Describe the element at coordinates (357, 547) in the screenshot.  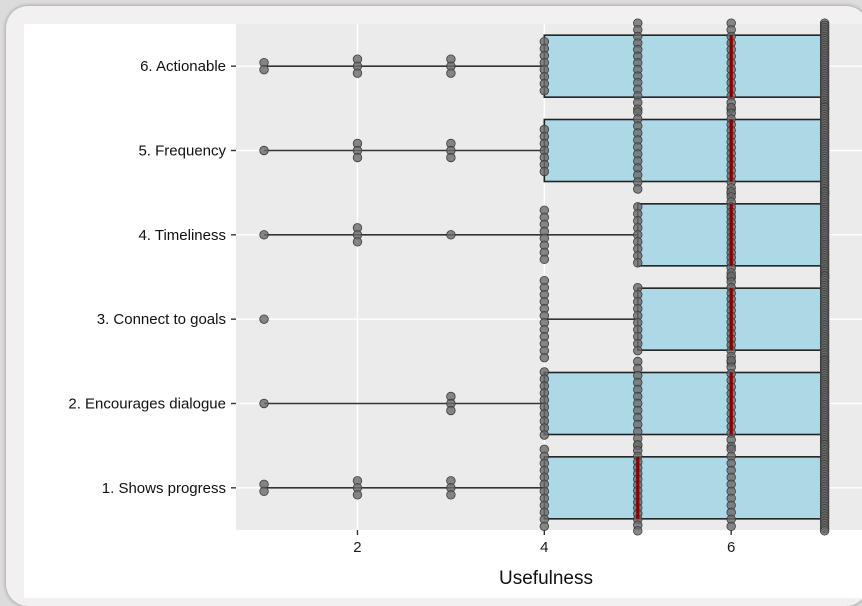
I see `x-tick-label: 2` at that location.